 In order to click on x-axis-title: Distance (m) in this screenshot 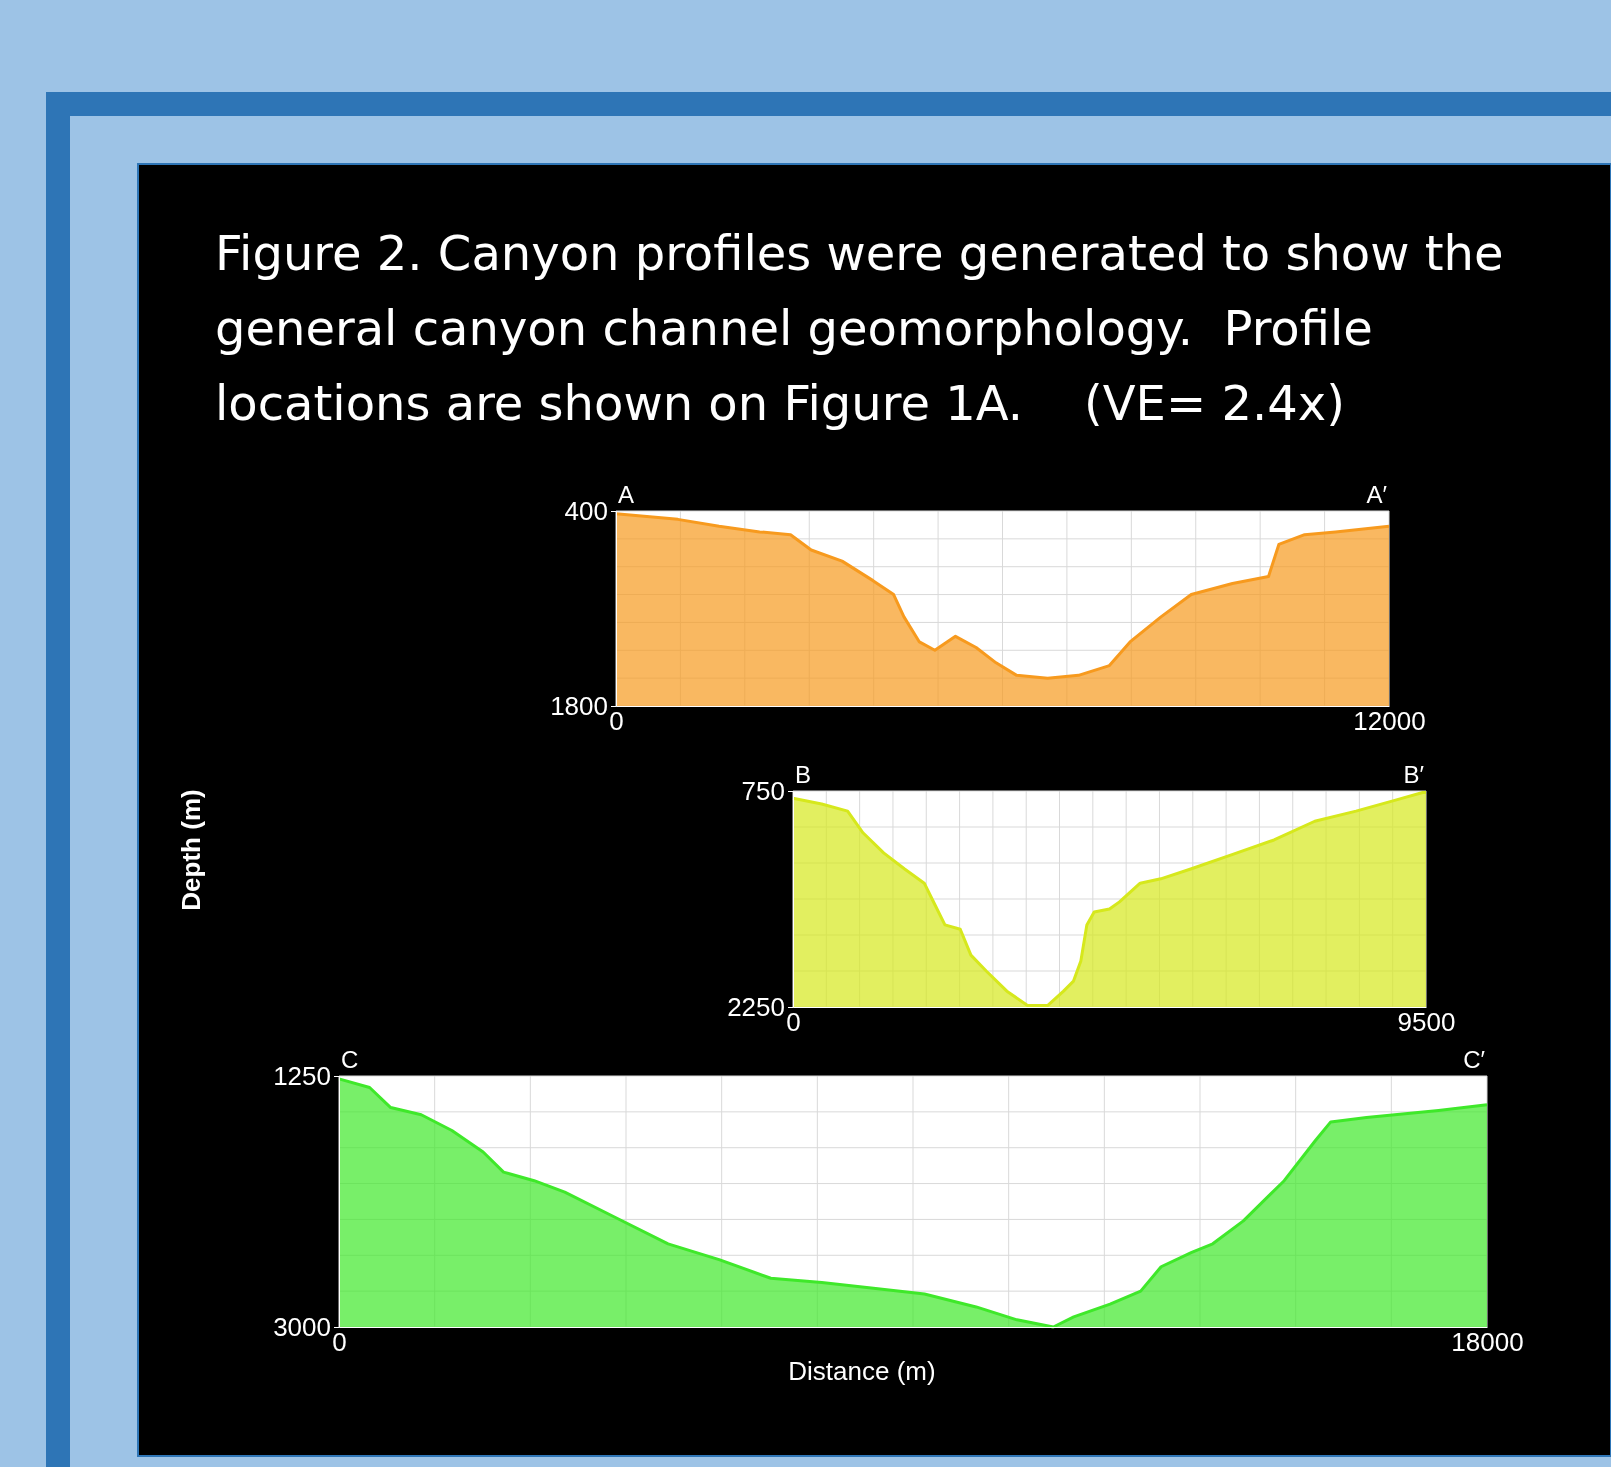, I will do `click(862, 1371)`.